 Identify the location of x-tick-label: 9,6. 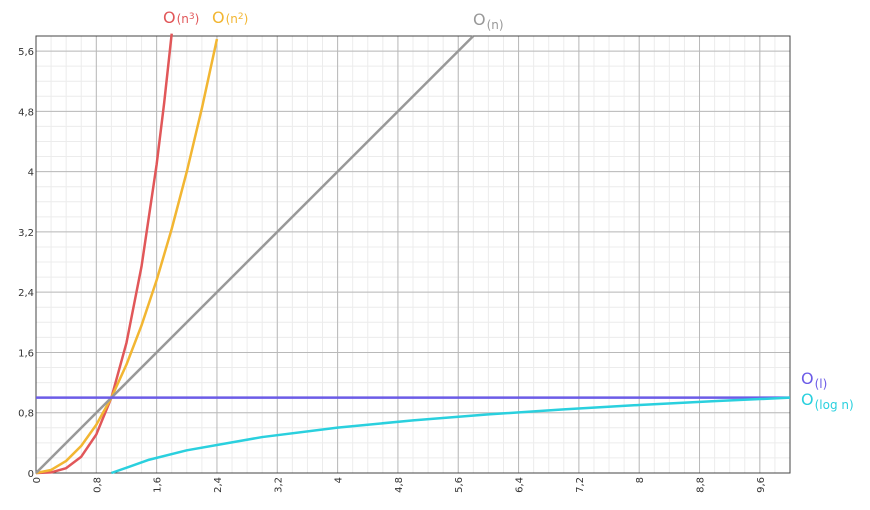
(761, 485).